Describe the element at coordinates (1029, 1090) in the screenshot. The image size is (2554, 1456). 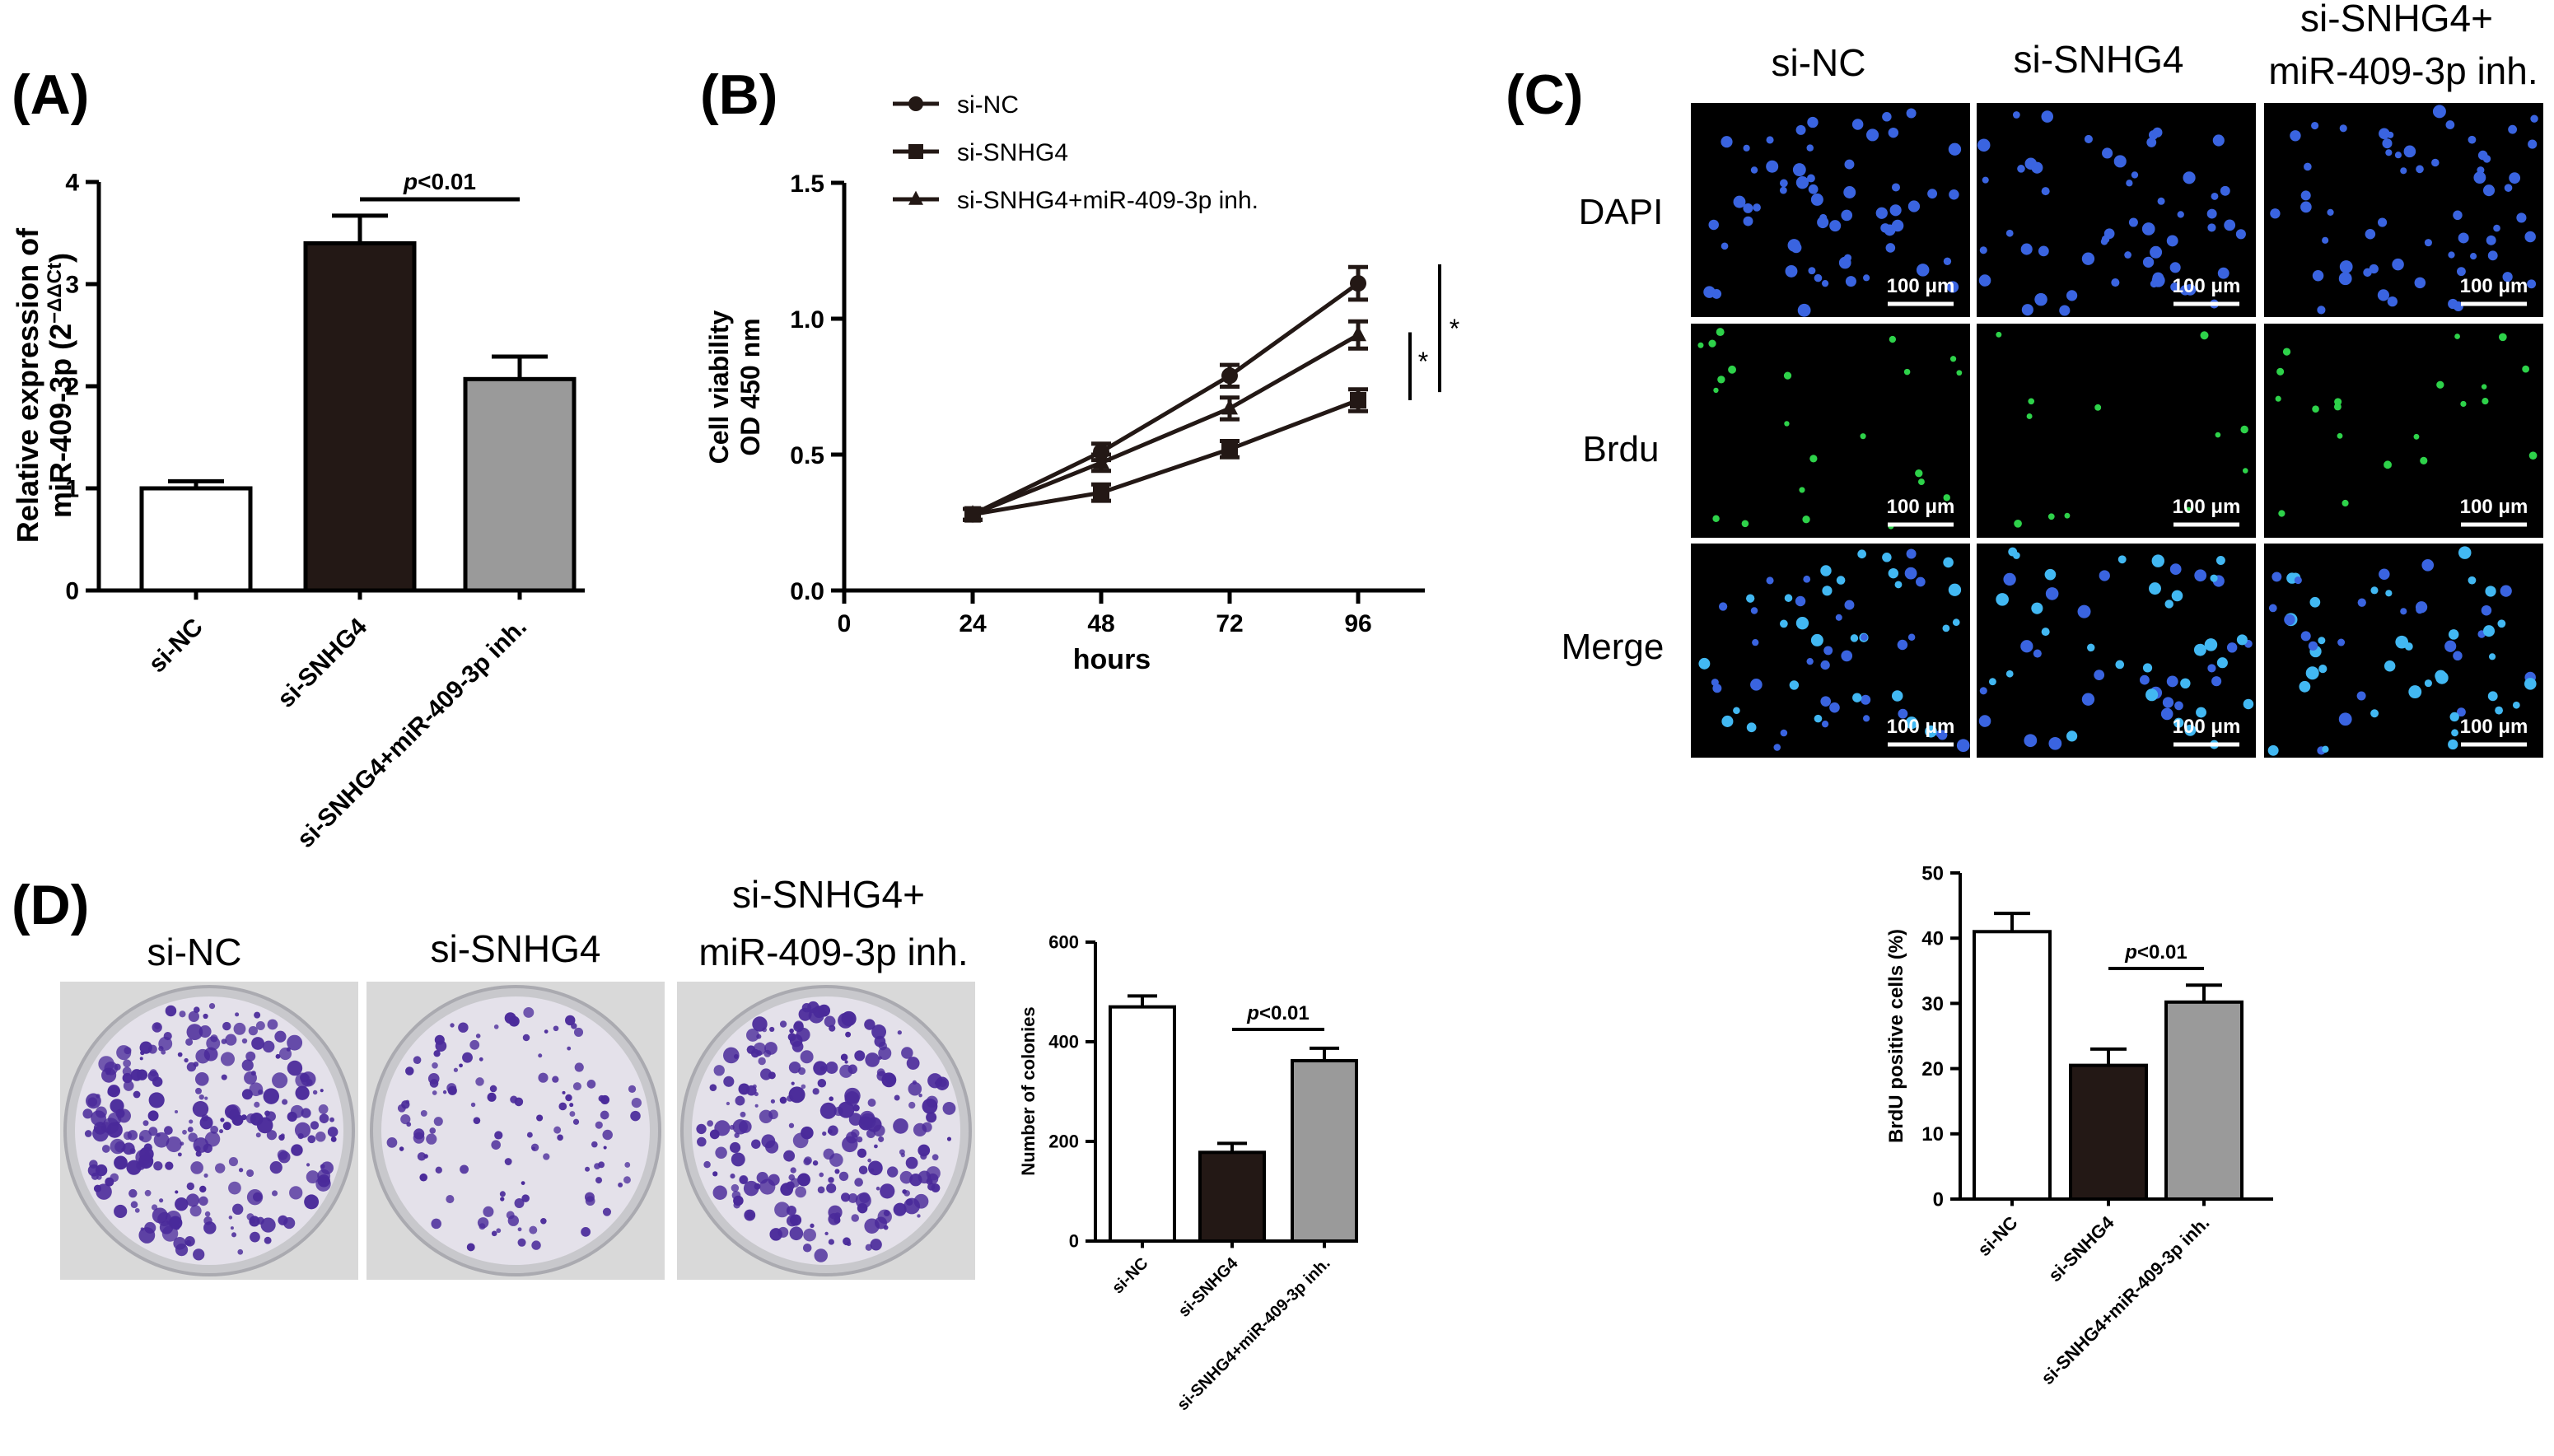
I see `y-axis-title: Number of colonies` at that location.